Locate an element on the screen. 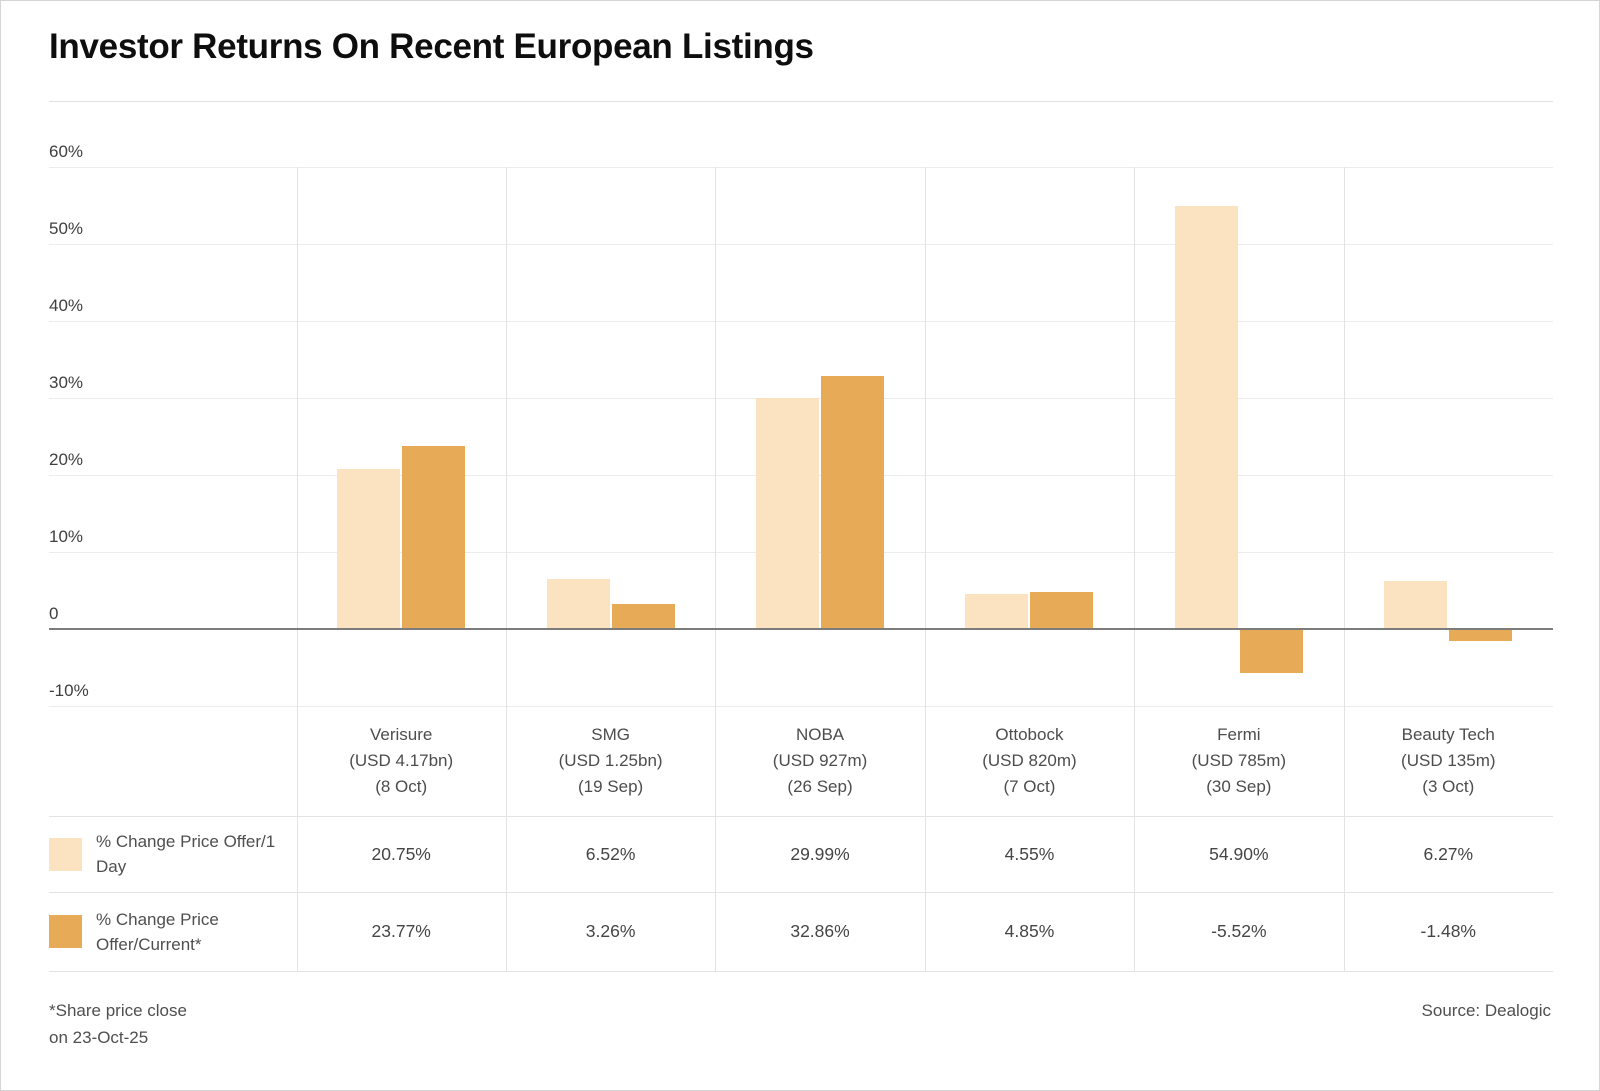 This screenshot has width=1600, height=1091. bar-offer-current-fermi is located at coordinates (1271, 651).